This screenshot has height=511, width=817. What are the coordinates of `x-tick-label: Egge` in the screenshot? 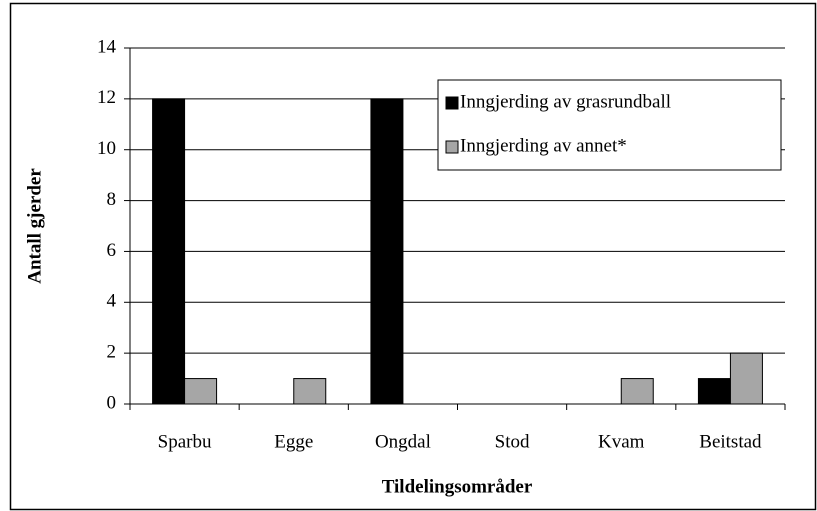 It's located at (293, 441).